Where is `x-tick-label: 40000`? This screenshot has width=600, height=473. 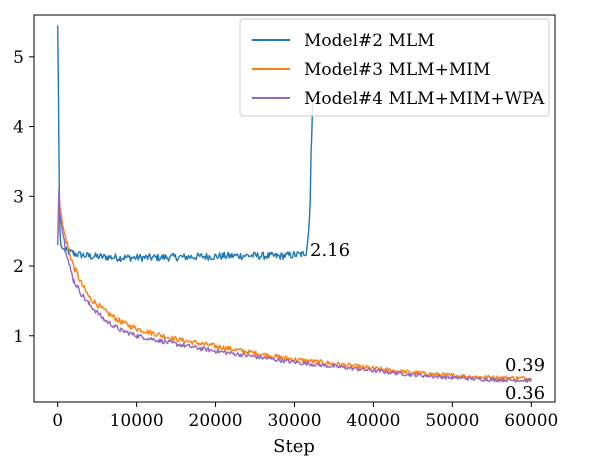 x-tick-label: 40000 is located at coordinates (373, 421).